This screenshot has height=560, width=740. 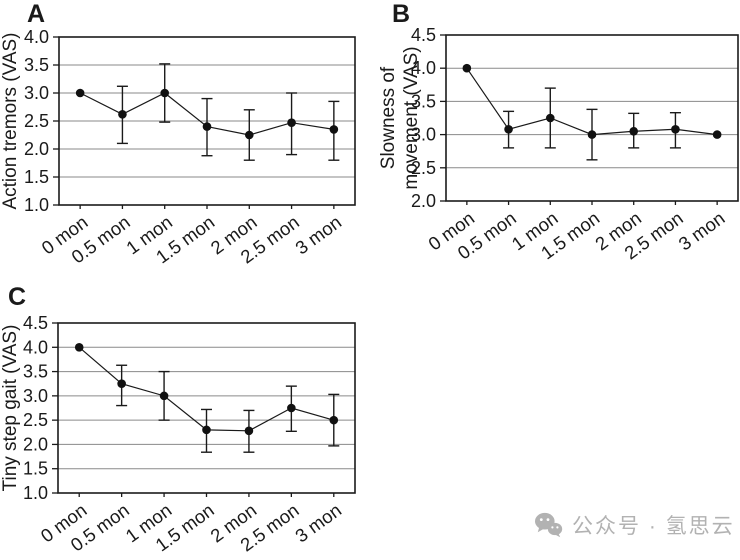 What do you see at coordinates (401, 14) in the screenshot?
I see `panel-label-b: B` at bounding box center [401, 14].